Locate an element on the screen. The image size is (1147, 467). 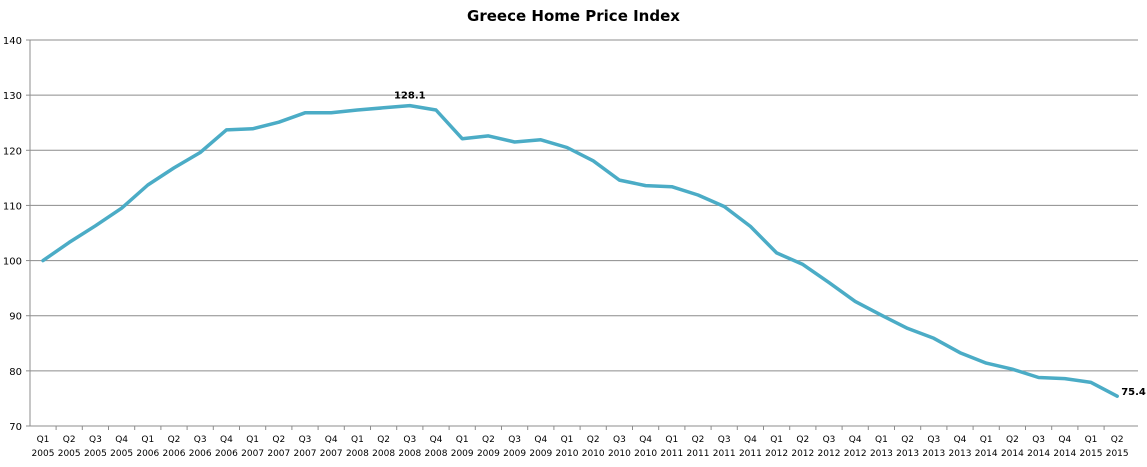
y-tick-label: 100 is located at coordinates (12, 262).